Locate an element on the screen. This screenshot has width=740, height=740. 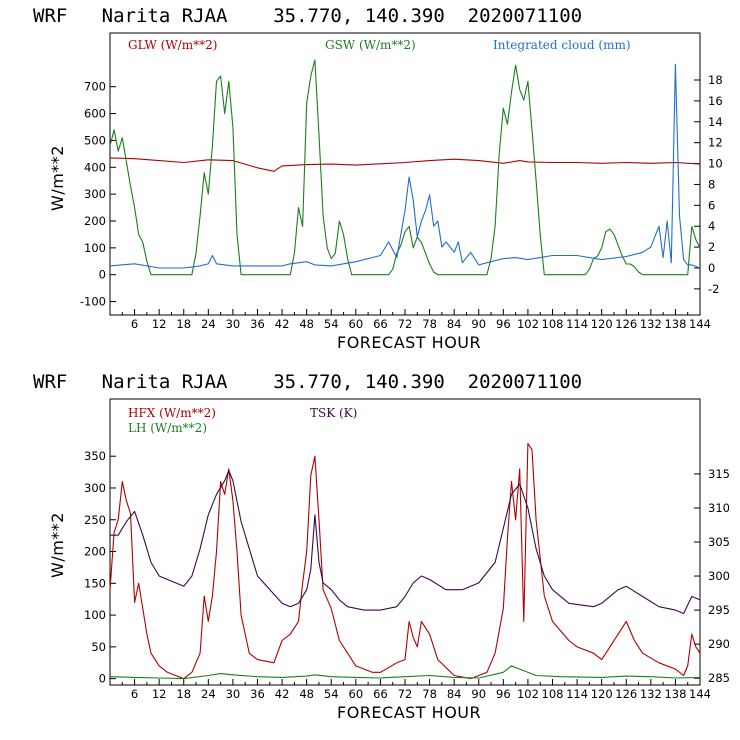
y-tick-label: 700 is located at coordinates (95, 87).